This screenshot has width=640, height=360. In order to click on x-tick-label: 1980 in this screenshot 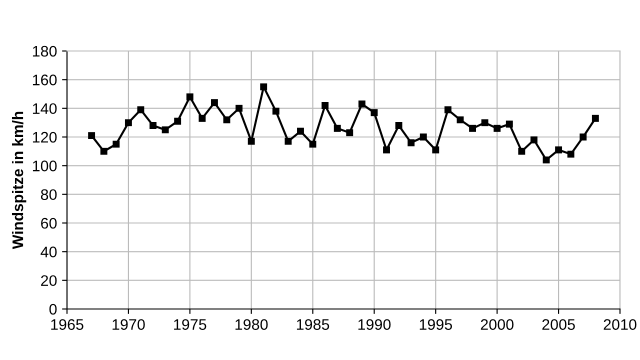, I will do `click(252, 324)`.